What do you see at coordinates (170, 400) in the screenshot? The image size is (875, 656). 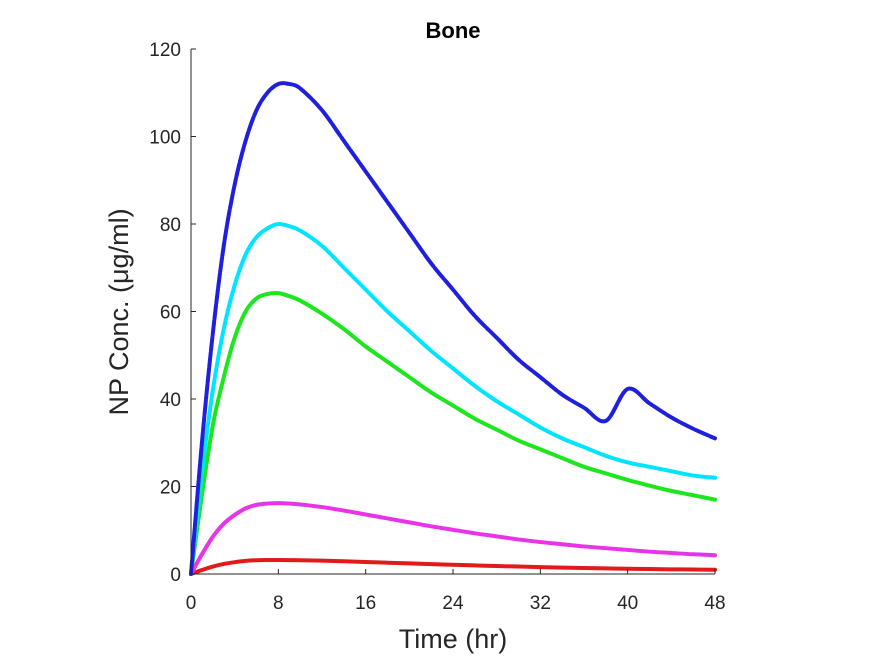 I see `y-tick-label: 40` at bounding box center [170, 400].